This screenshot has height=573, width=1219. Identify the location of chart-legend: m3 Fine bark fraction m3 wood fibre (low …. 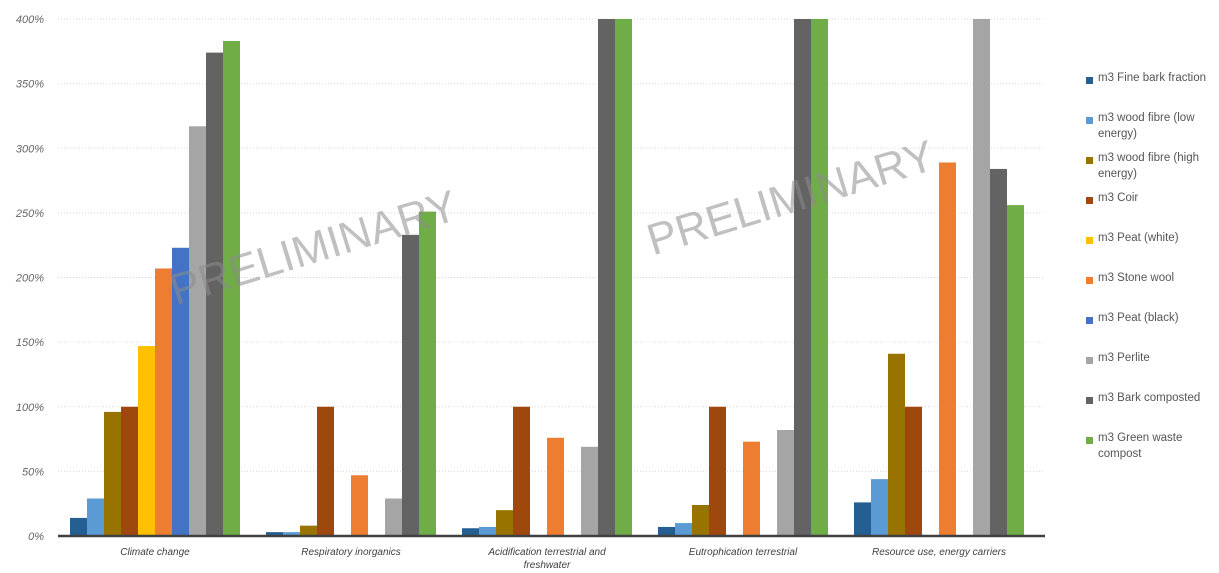
(1152, 270).